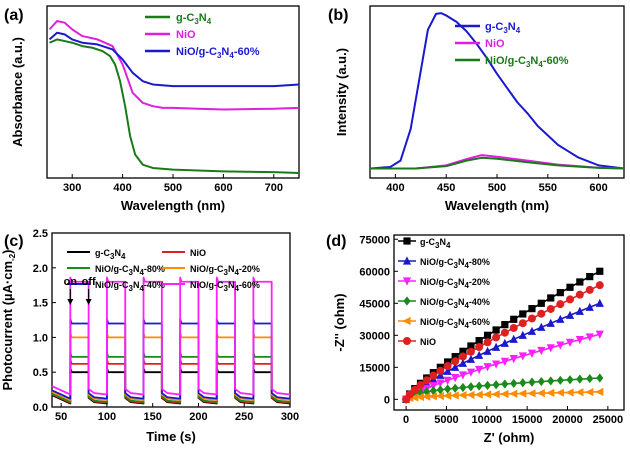 The width and height of the screenshot is (630, 450). Describe the element at coordinates (186, 35) in the screenshot. I see `panel-a-legend-label: NiO` at that location.